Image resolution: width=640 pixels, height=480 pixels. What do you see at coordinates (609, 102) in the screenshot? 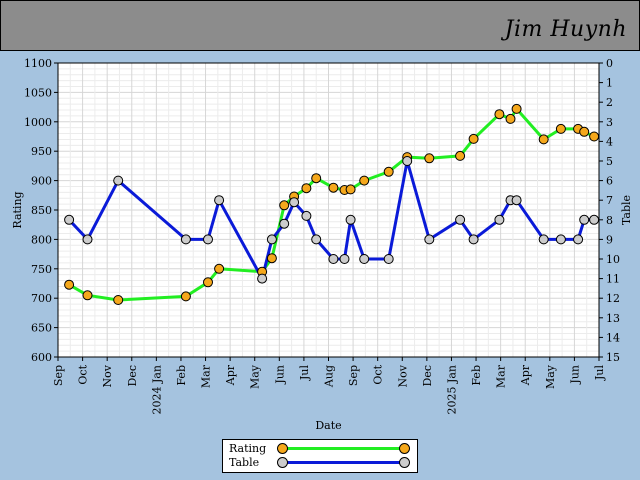
I see `y-tick-label-right: 2` at bounding box center [609, 102].